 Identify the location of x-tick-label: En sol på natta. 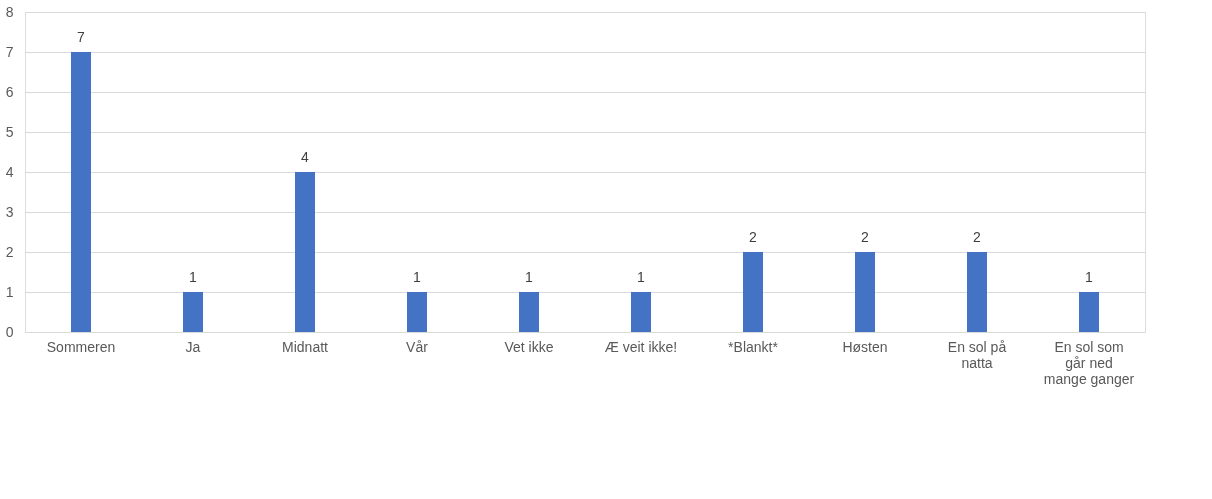
(977, 354).